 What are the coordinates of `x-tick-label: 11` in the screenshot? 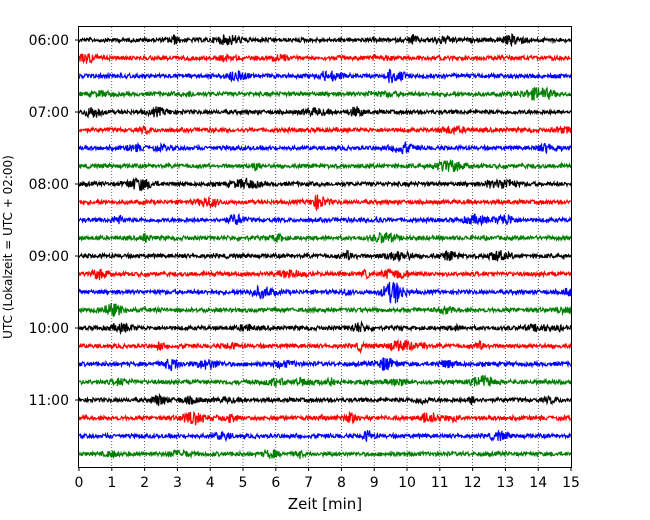 It's located at (440, 483).